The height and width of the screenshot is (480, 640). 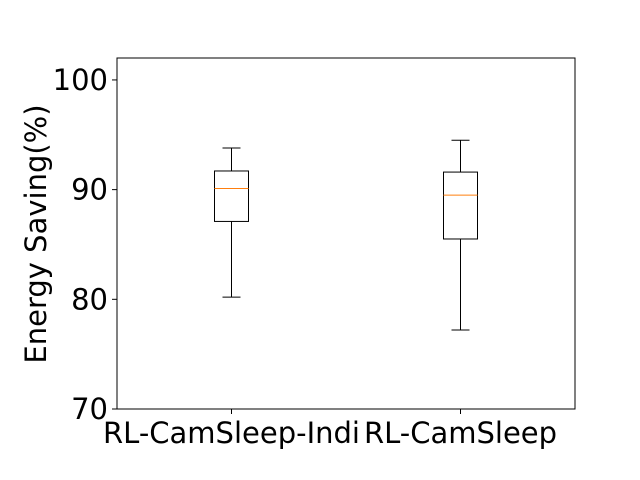 What do you see at coordinates (89, 190) in the screenshot?
I see `y-tick-label: 90` at bounding box center [89, 190].